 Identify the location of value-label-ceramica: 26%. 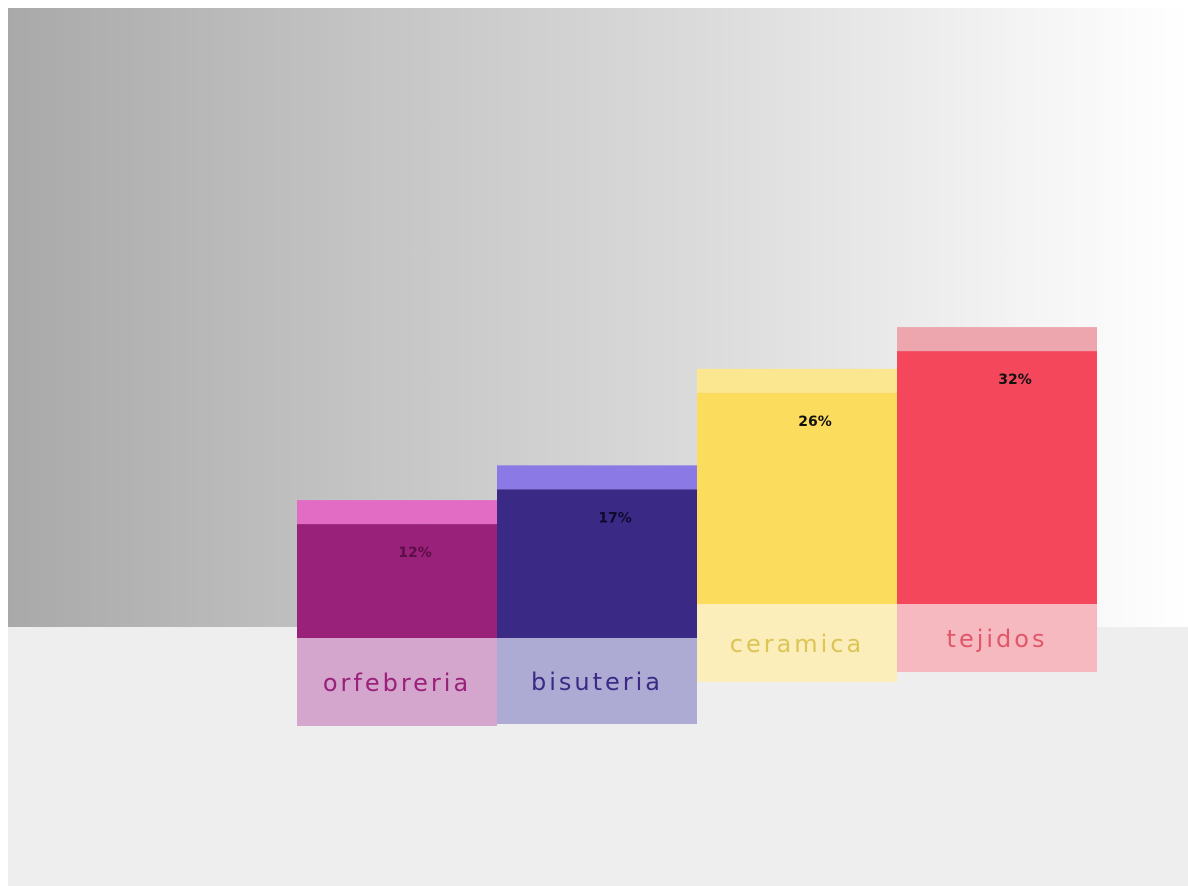
(815, 422).